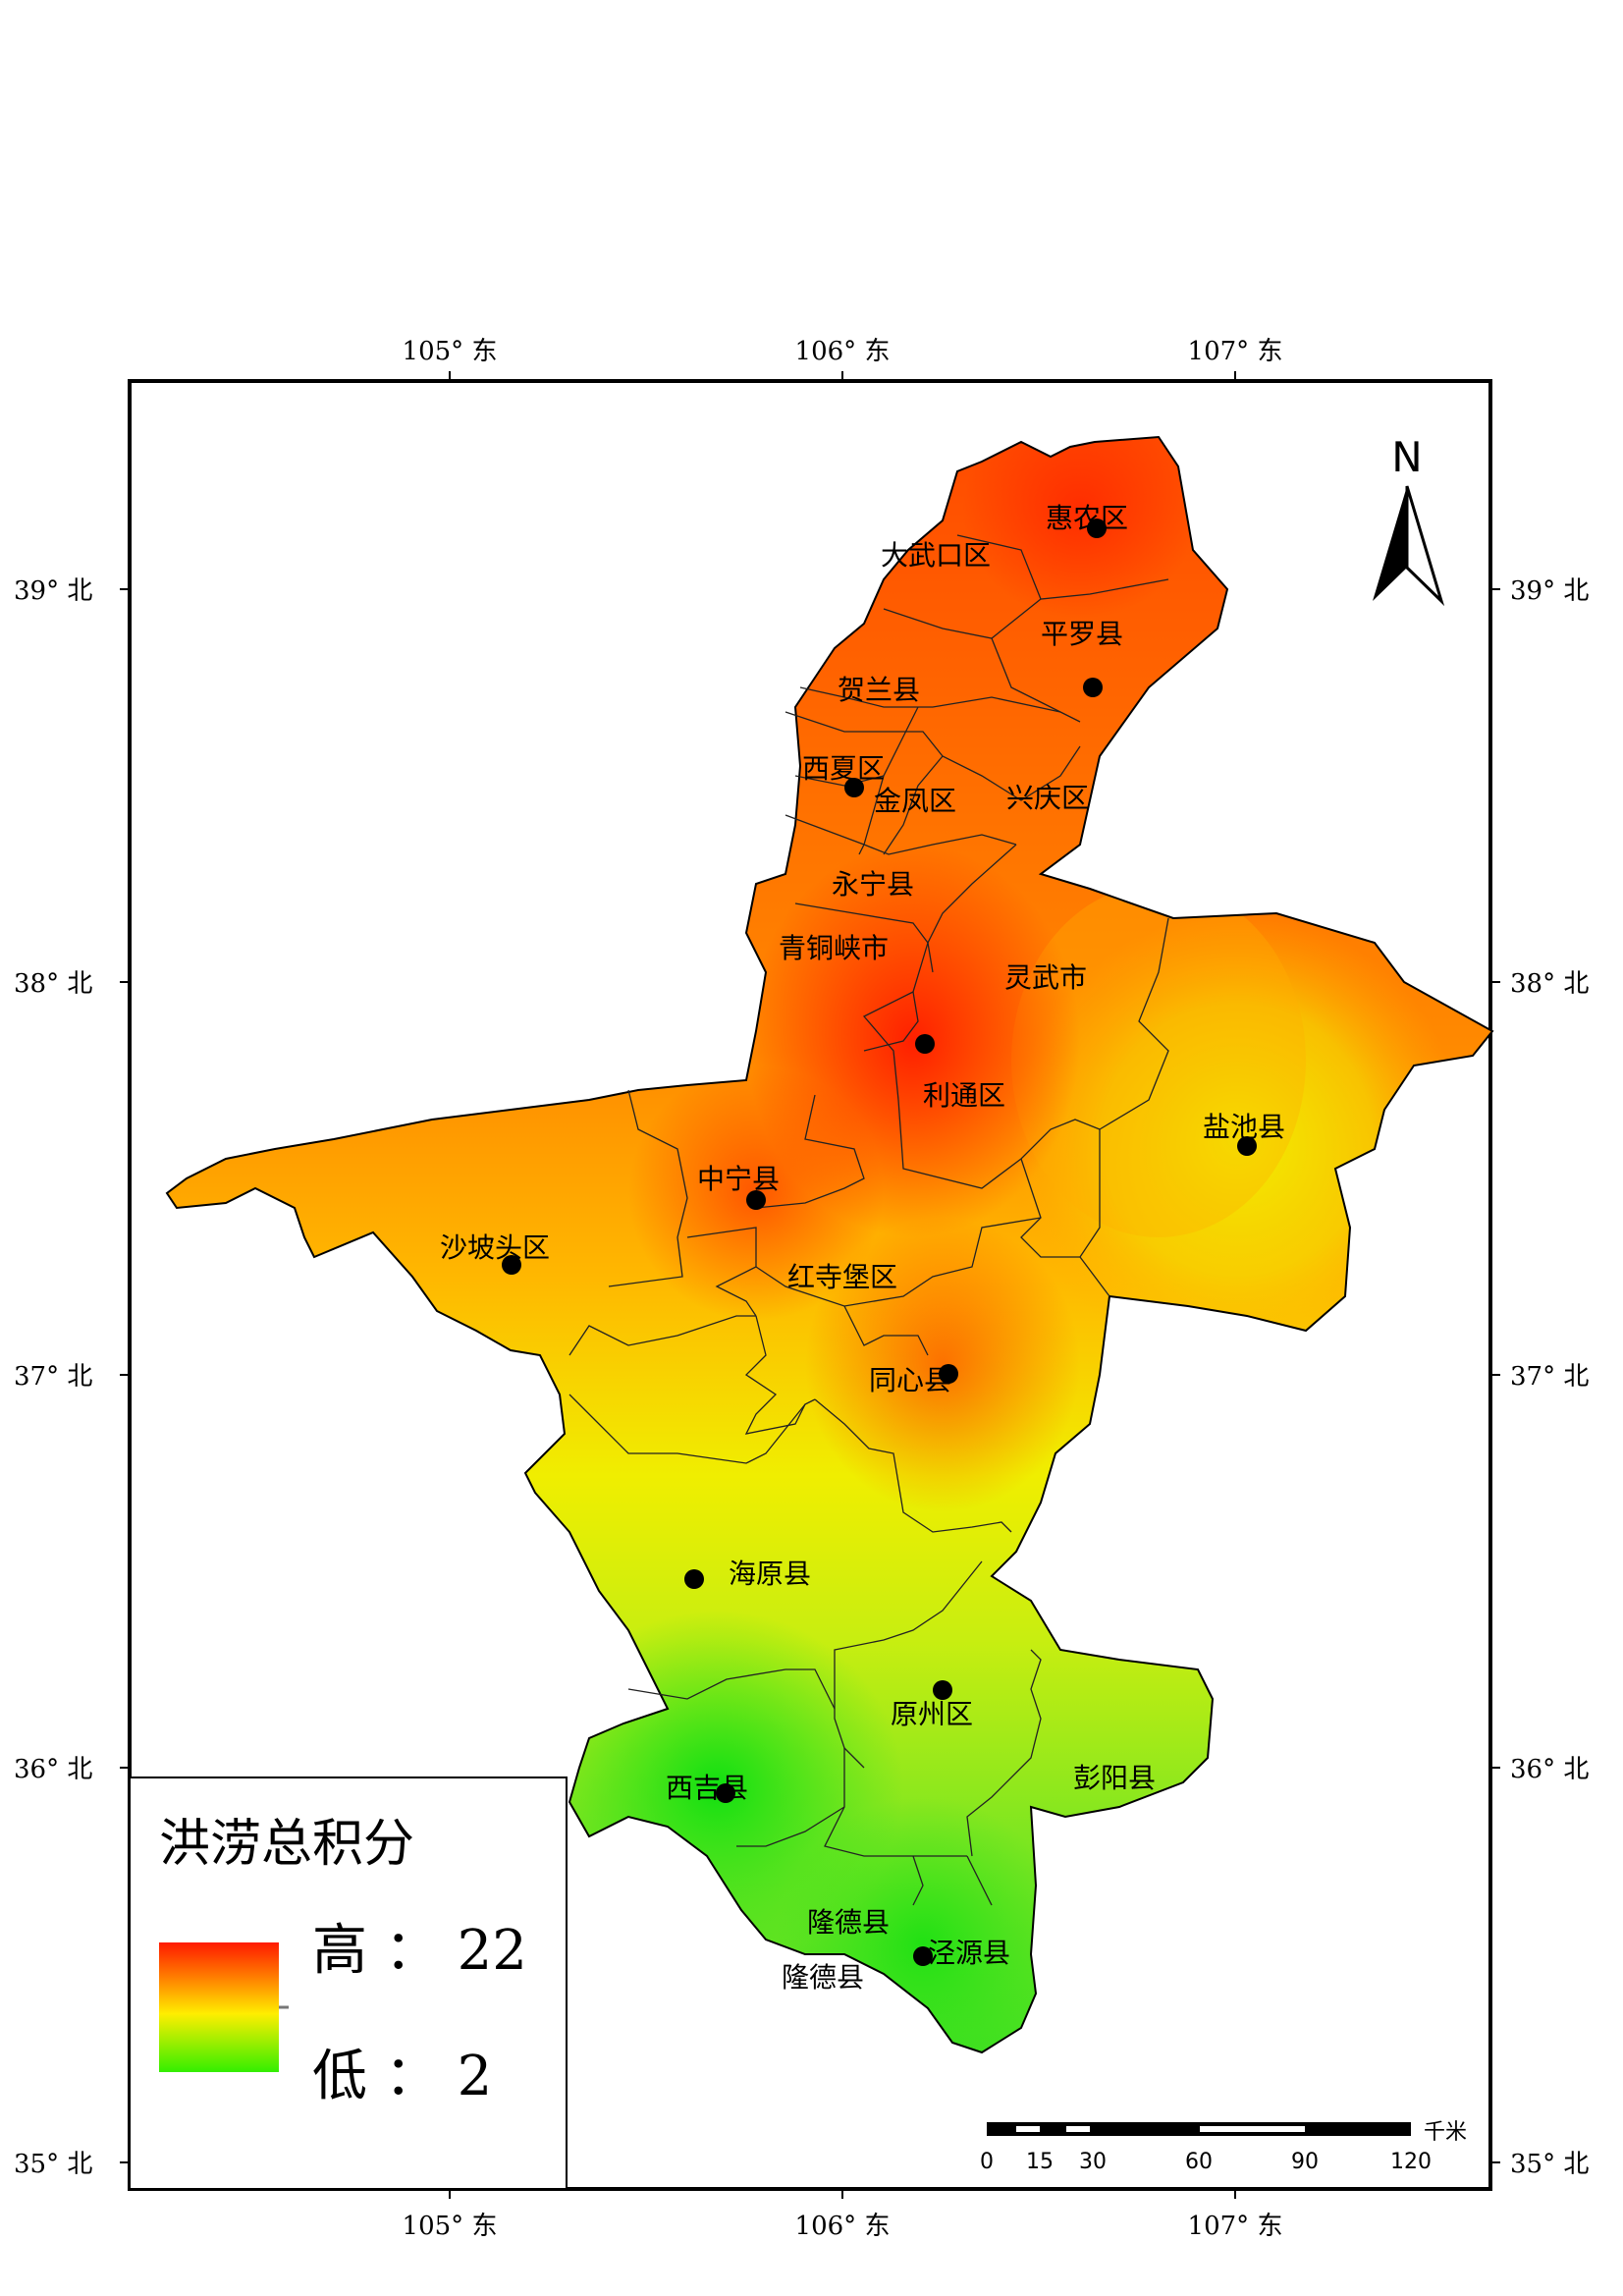  Describe the element at coordinates (1411, 2162) in the screenshot. I see `scale-tick-120: 120` at that location.